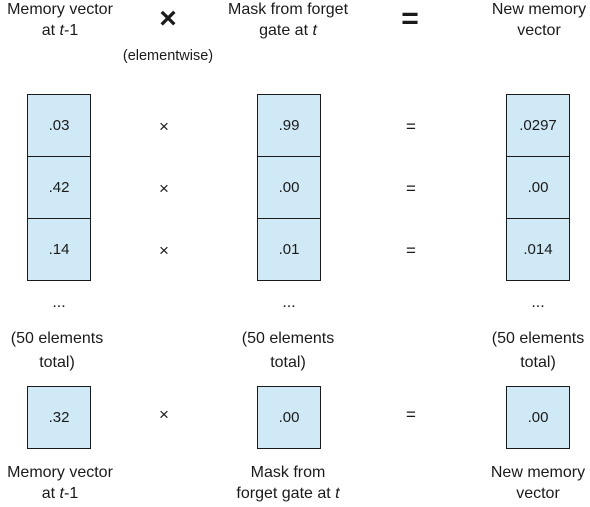 The width and height of the screenshot is (590, 507). I want to click on header-mask-line1: Mask from forget, so click(288, 10).